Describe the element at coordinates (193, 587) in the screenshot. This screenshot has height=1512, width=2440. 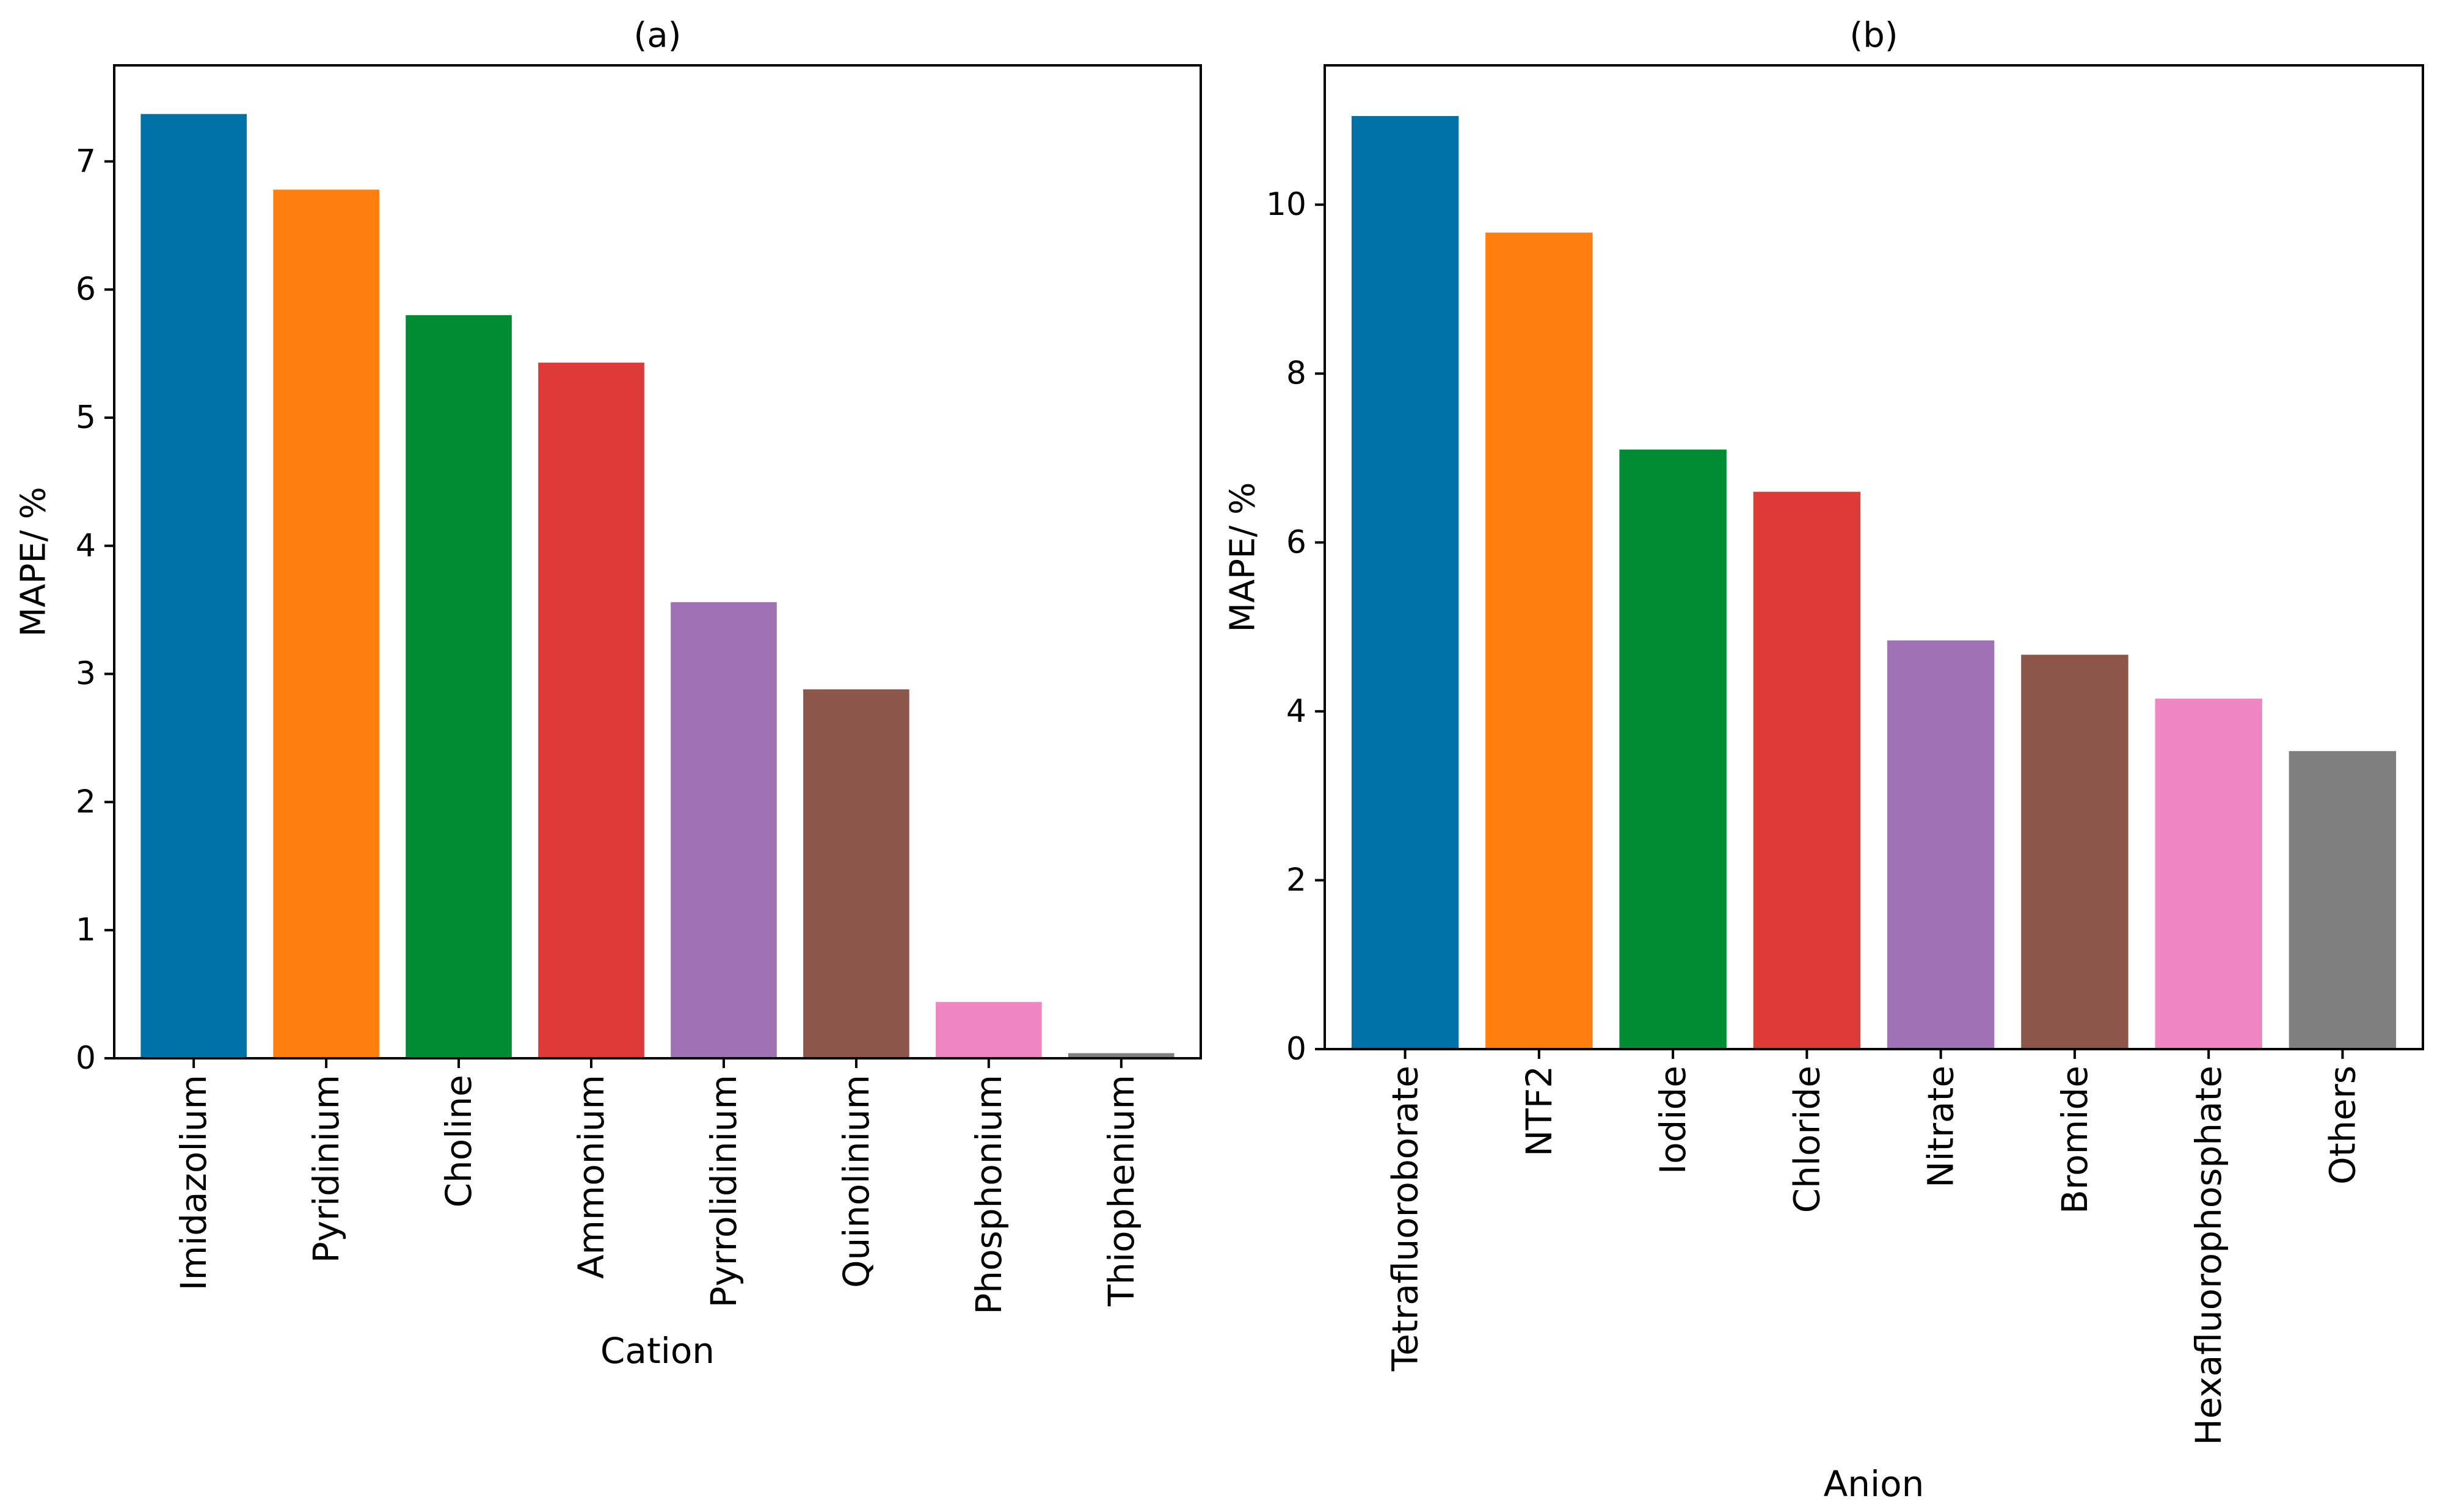
I see `bar-imidazolium` at that location.